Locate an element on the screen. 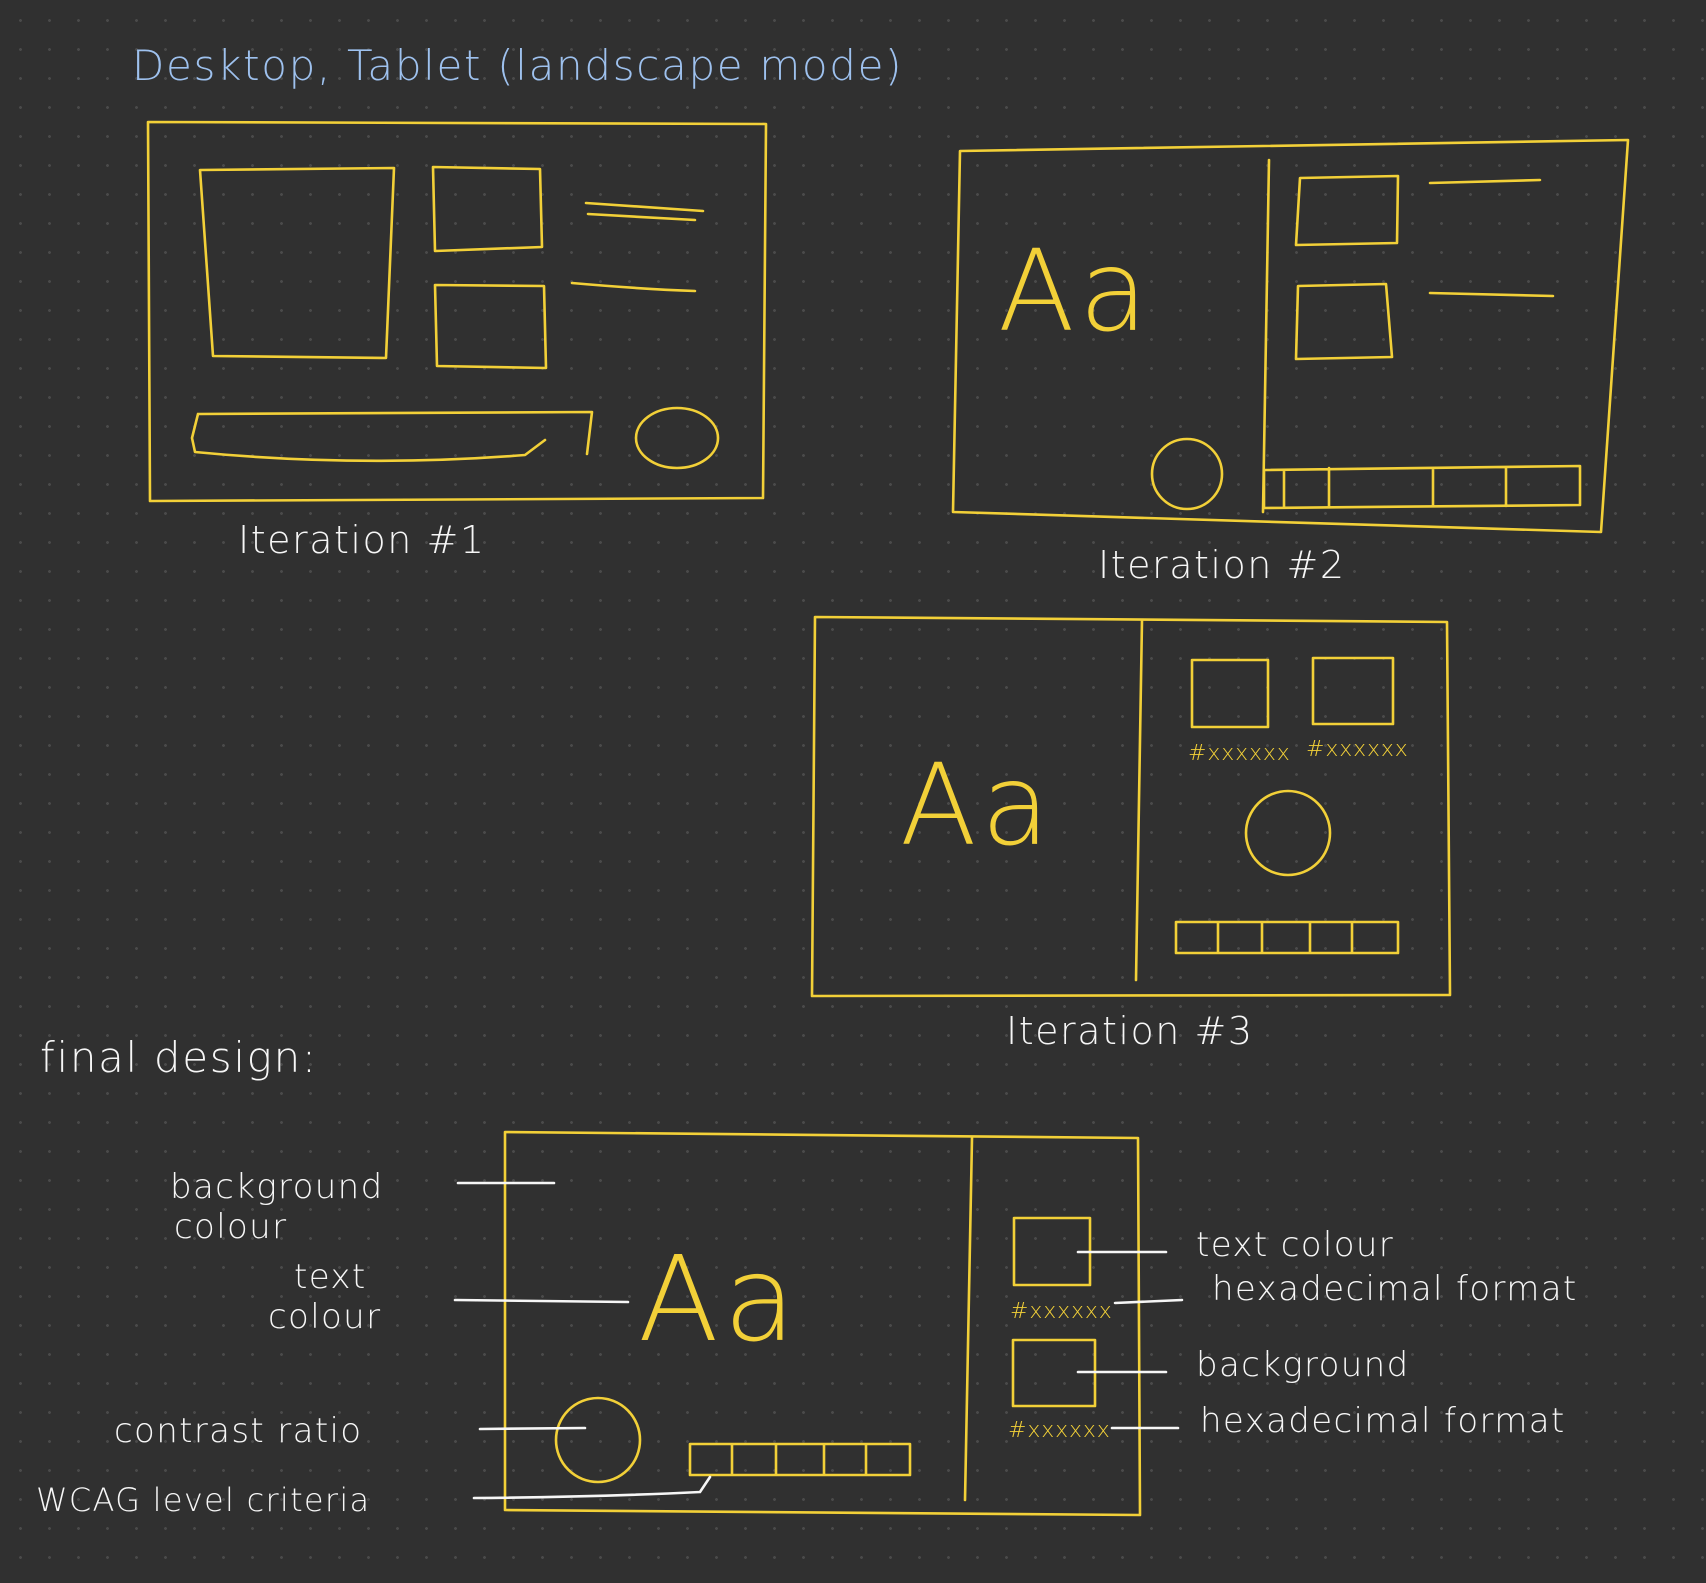  iteration-1-wireframe is located at coordinates (457, 311).